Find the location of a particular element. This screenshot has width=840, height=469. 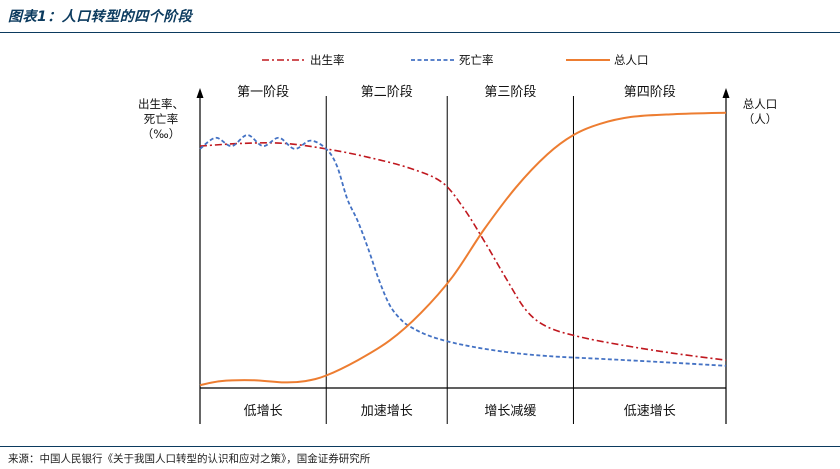

left-axis-arrow is located at coordinates (200, 93).